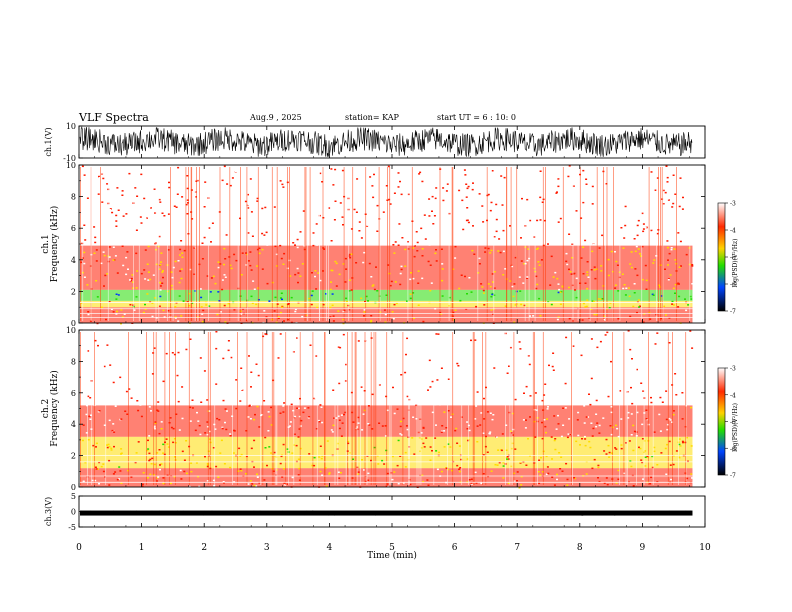 This screenshot has width=792, height=612. I want to click on ch2-spectrogram-ytick-label: 2, so click(73, 456).